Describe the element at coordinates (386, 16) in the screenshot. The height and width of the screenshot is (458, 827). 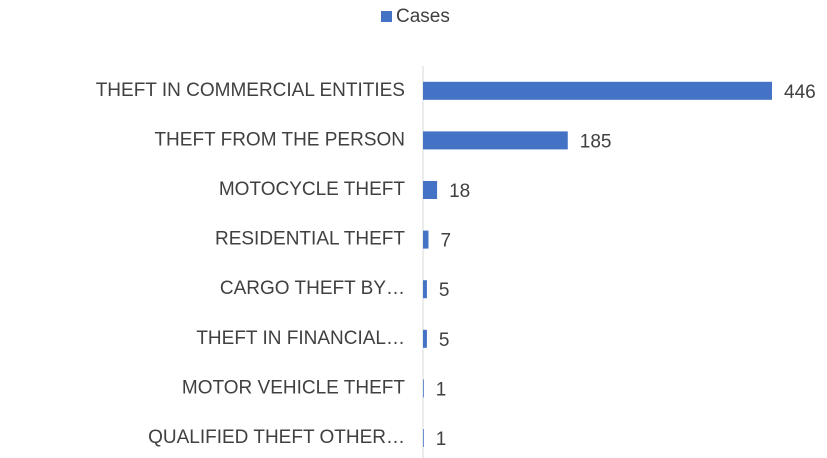
I see `legend-swatch` at that location.